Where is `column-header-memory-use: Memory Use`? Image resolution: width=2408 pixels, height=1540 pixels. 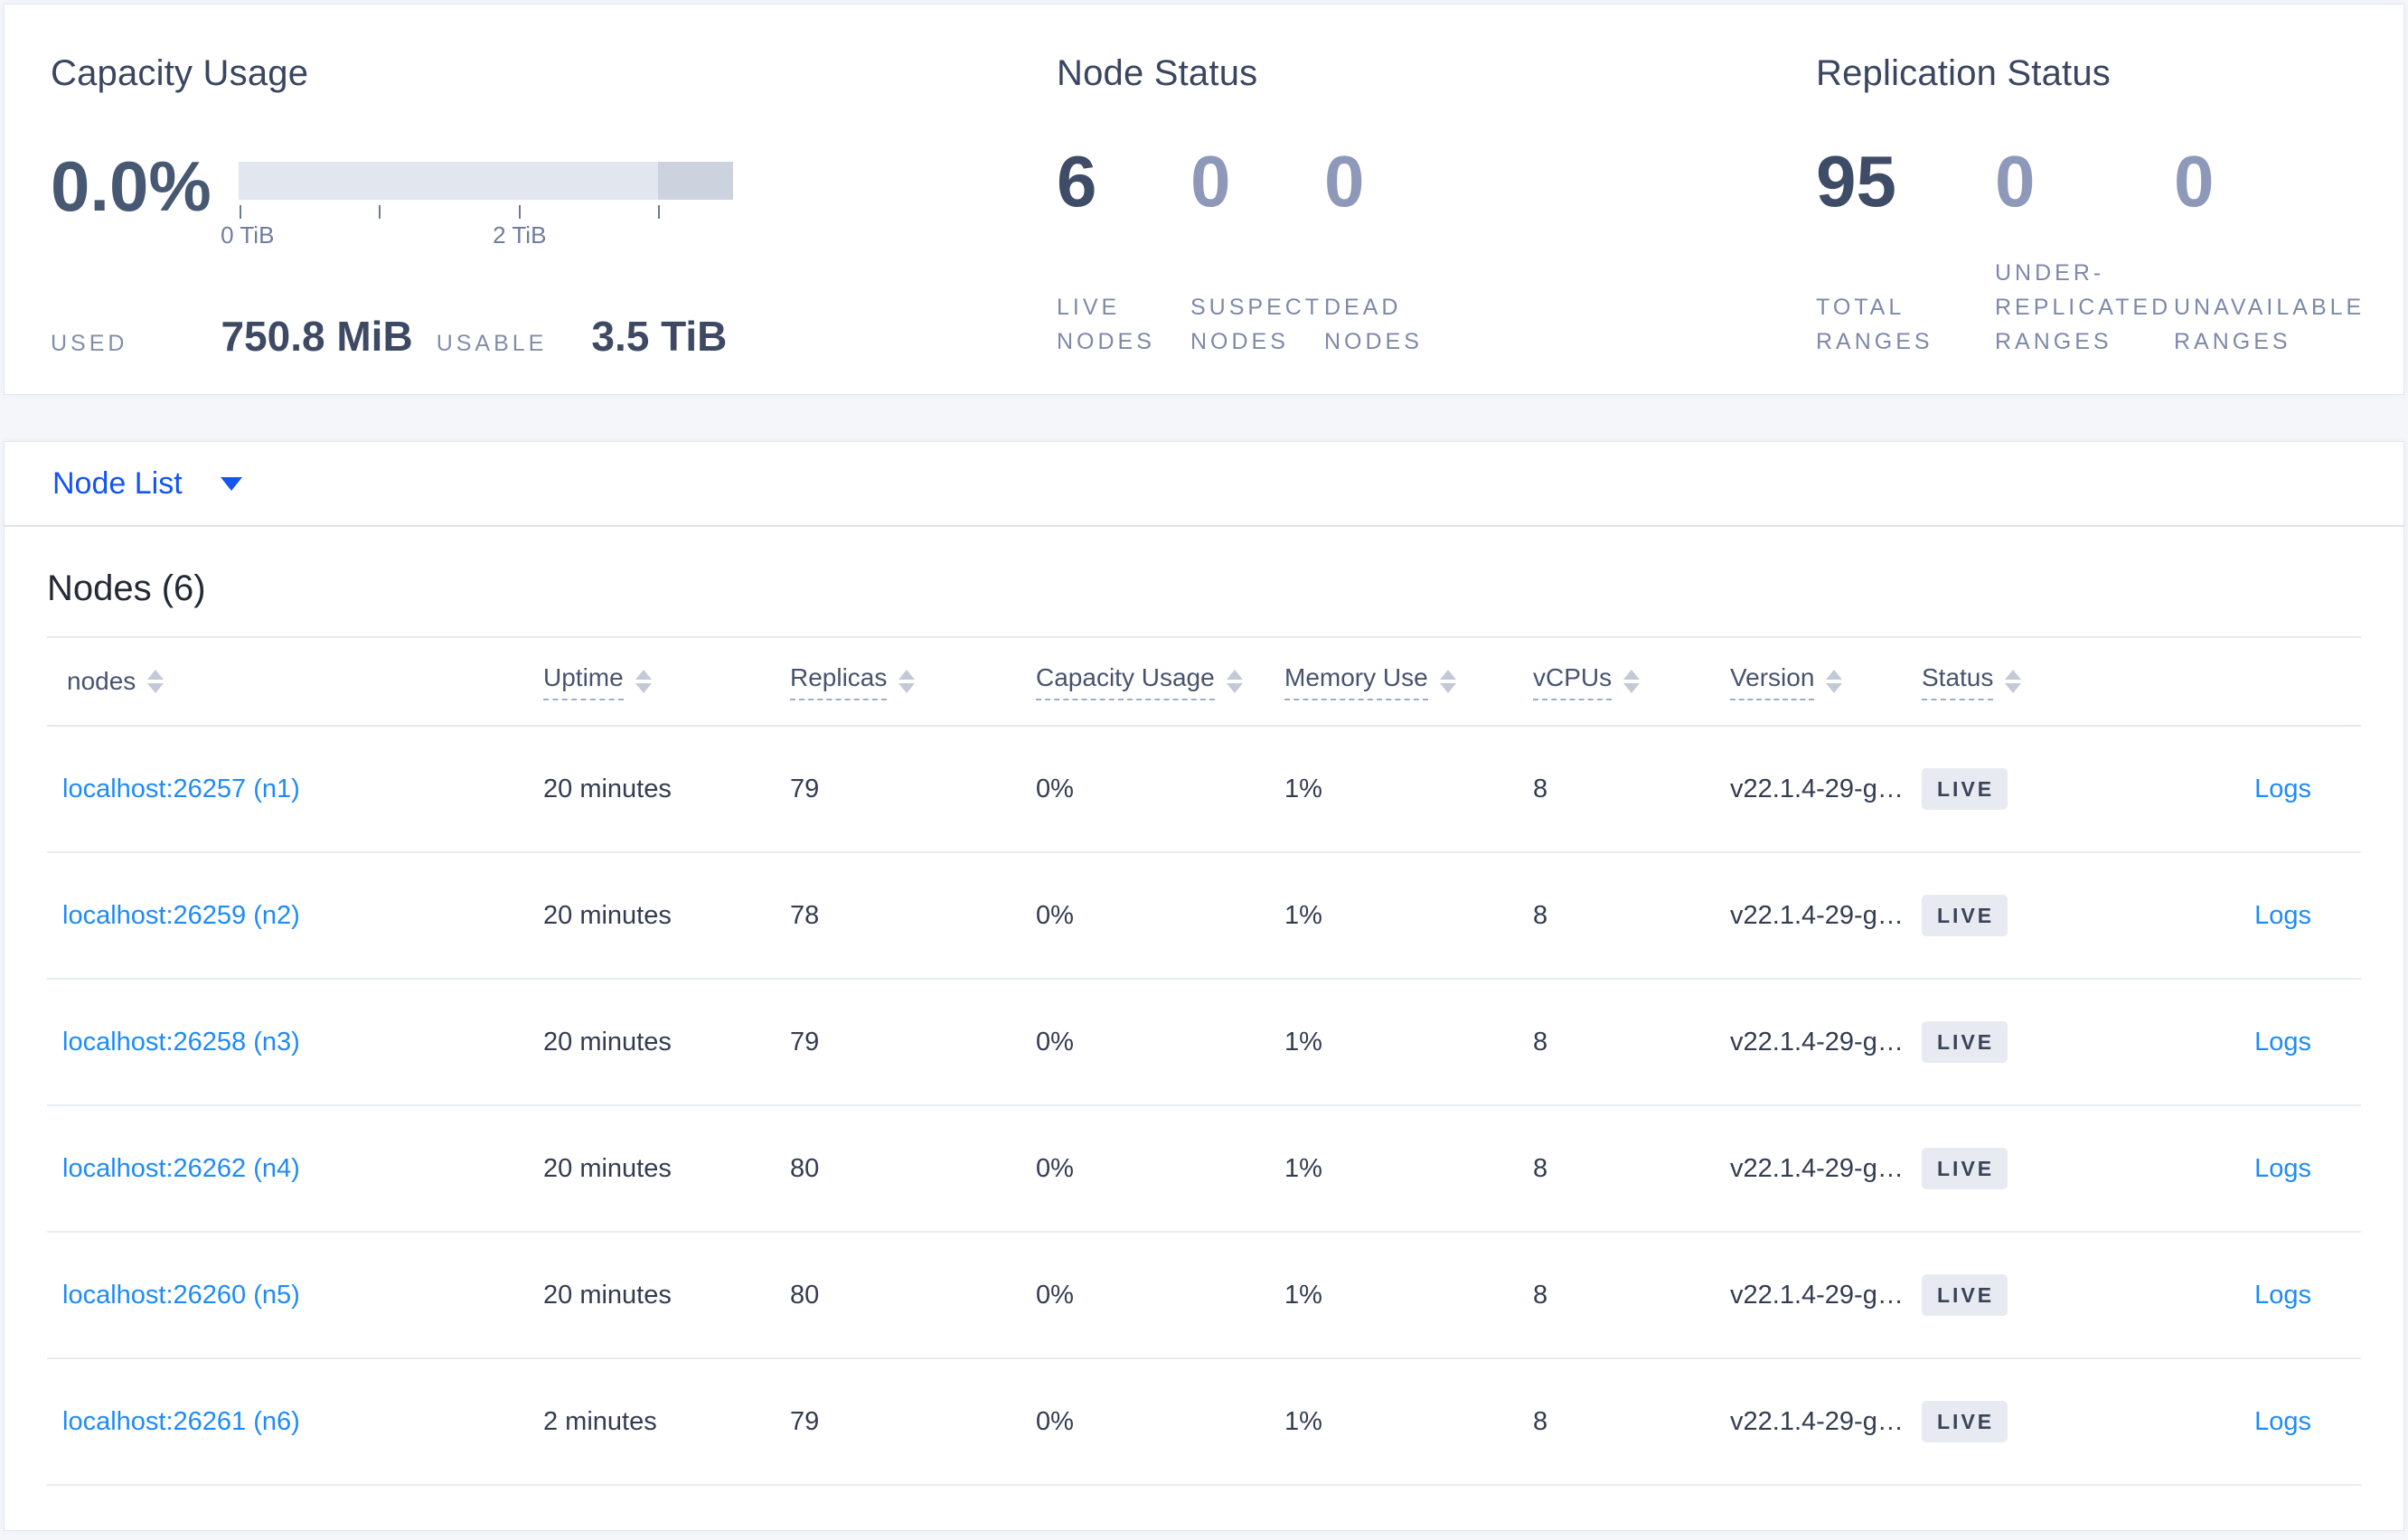
column-header-memory-use: Memory Use is located at coordinates (1408, 681).